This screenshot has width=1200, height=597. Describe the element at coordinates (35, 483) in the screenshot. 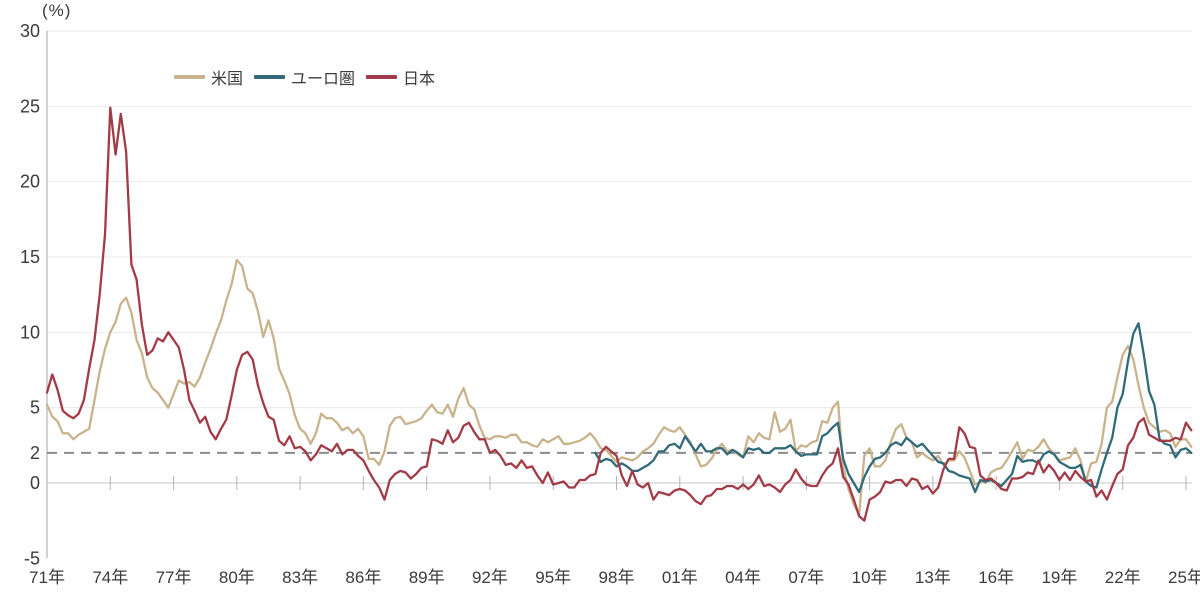

I see `y-tick-label-0: 0` at that location.